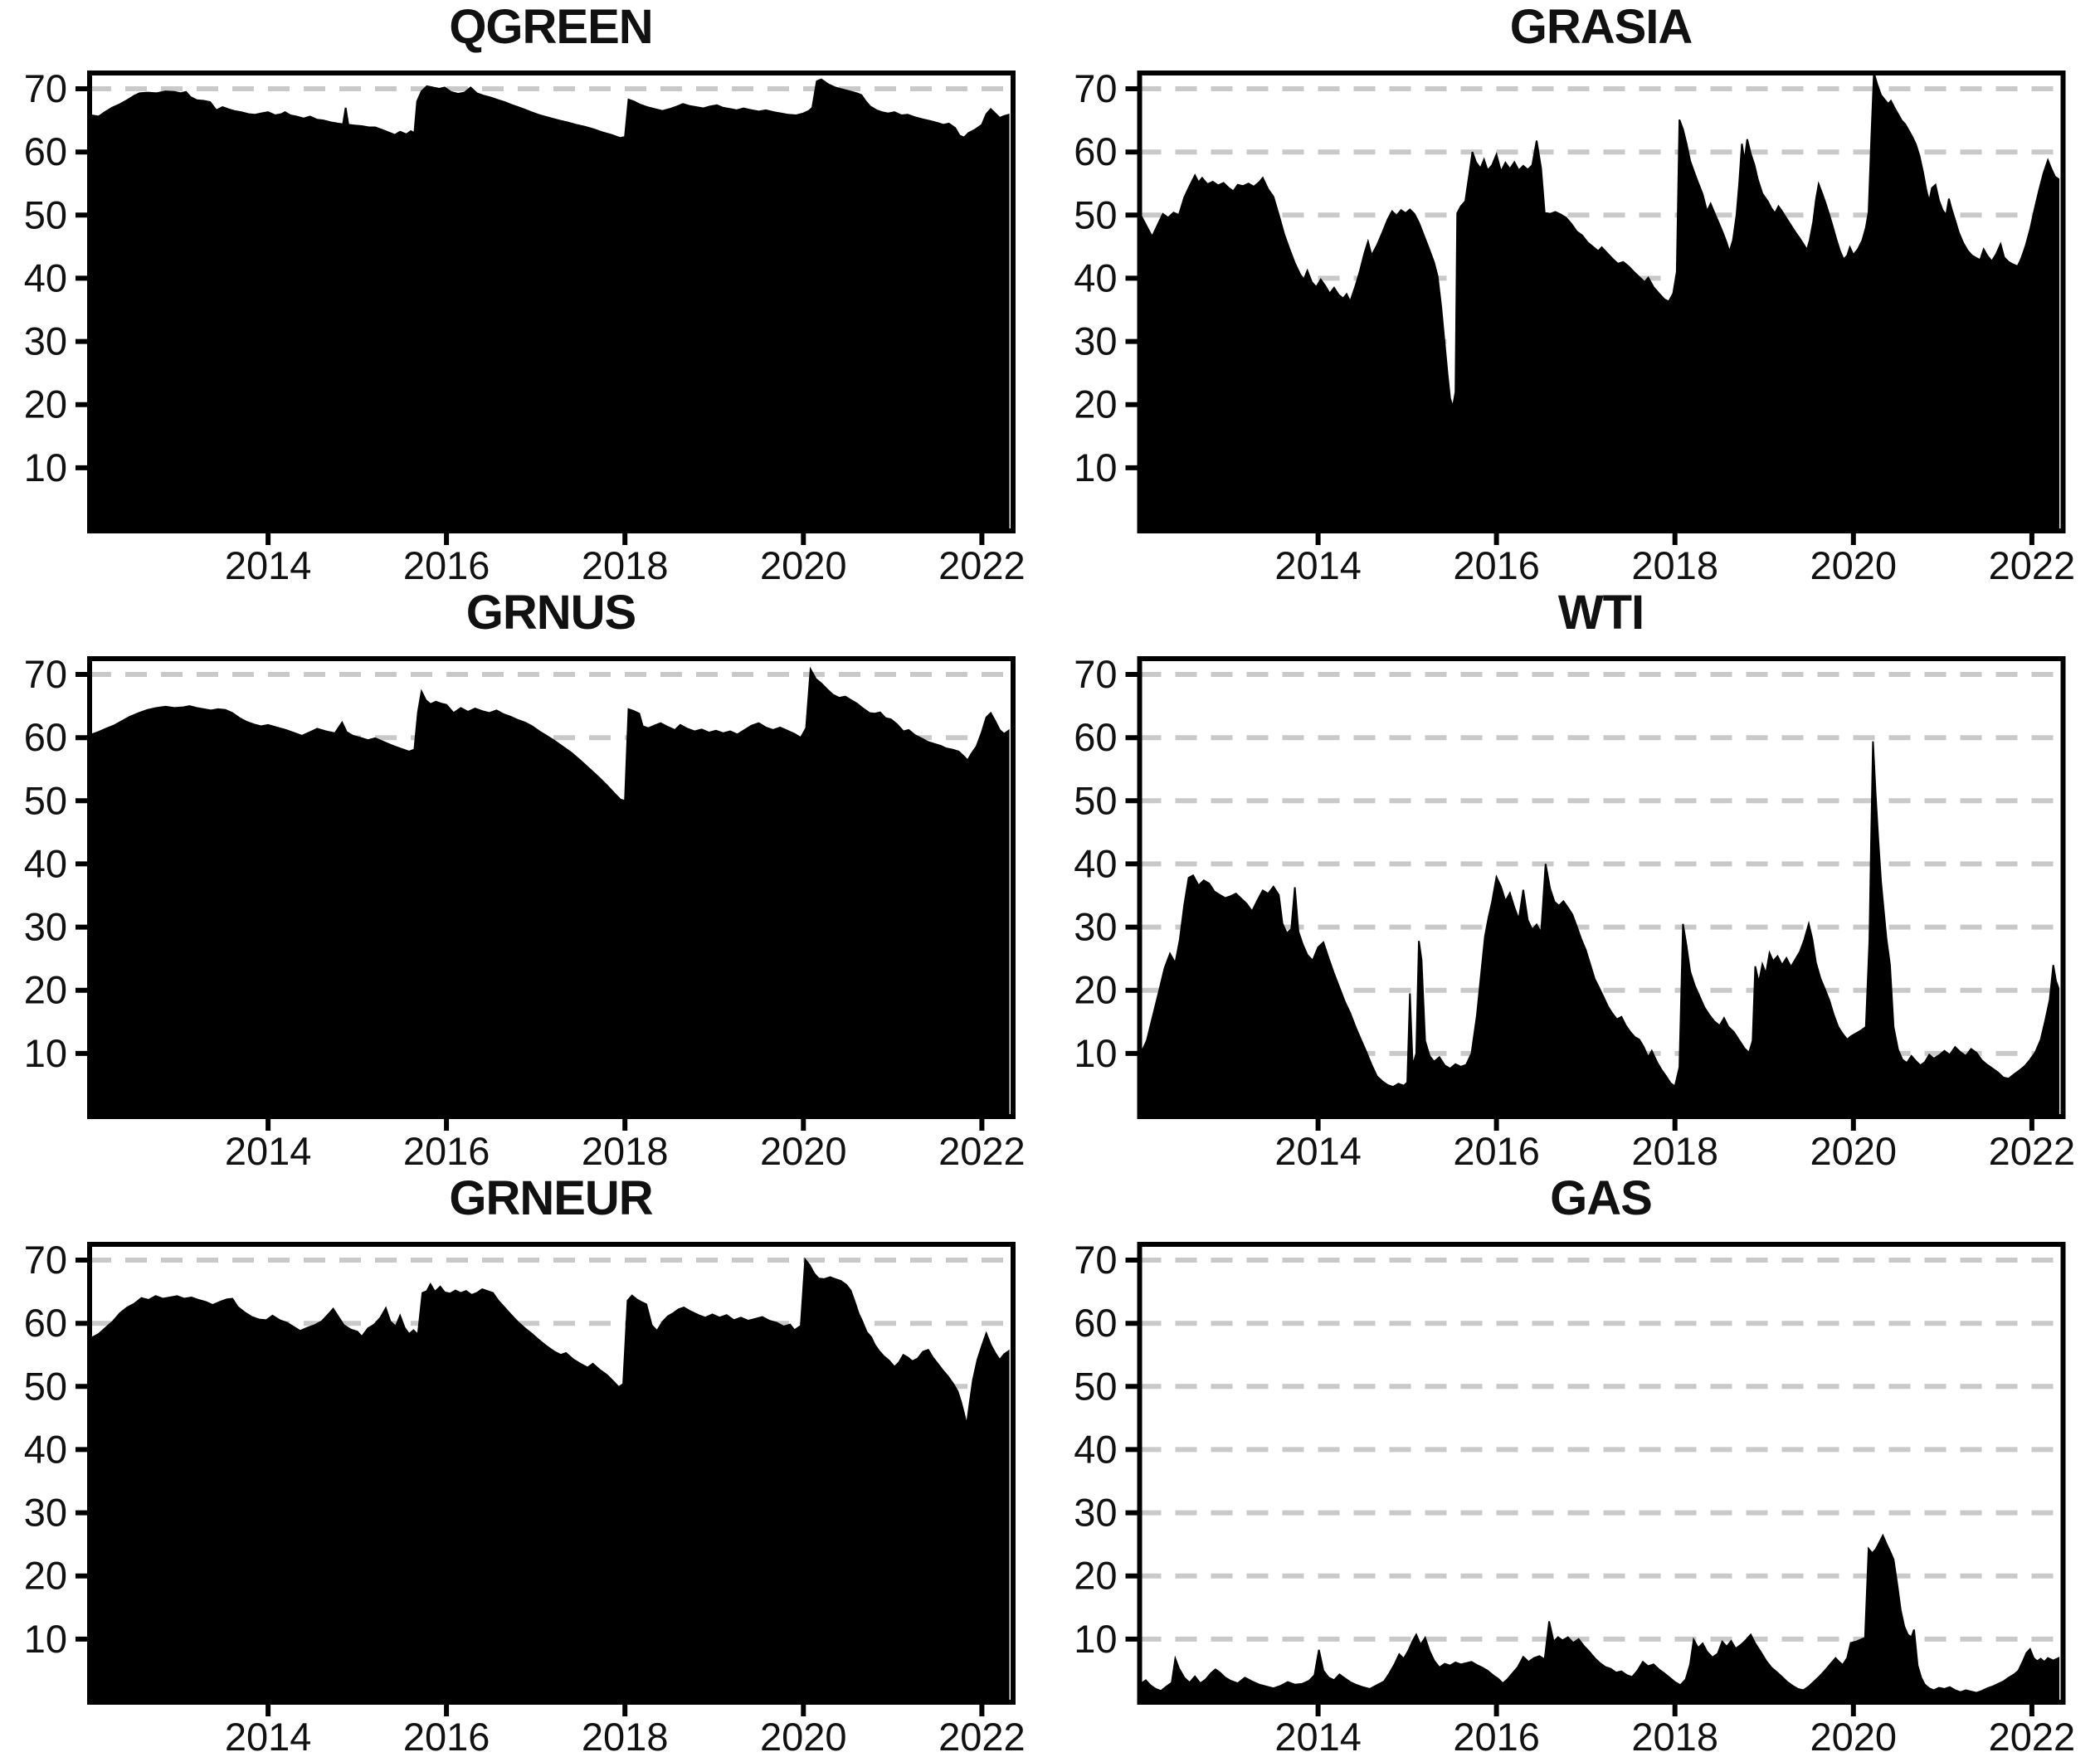  Describe the element at coordinates (1601, 613) in the screenshot. I see `chart-title: WTI` at that location.